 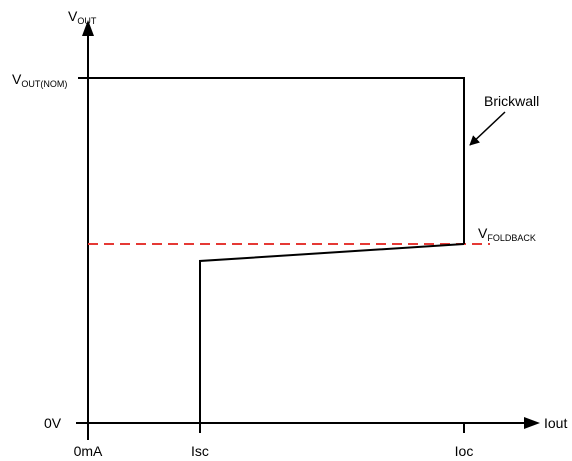 What do you see at coordinates (53, 423) in the screenshot?
I see `y-tick-label-zero: 0V` at bounding box center [53, 423].